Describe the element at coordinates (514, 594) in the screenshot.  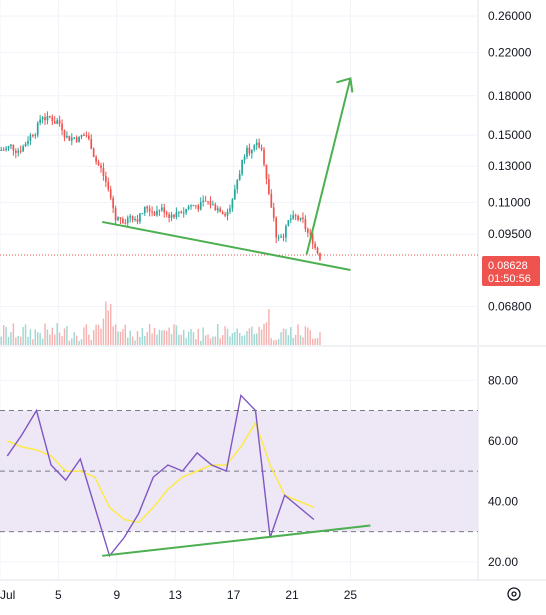
I see `gear-icon` at that location.